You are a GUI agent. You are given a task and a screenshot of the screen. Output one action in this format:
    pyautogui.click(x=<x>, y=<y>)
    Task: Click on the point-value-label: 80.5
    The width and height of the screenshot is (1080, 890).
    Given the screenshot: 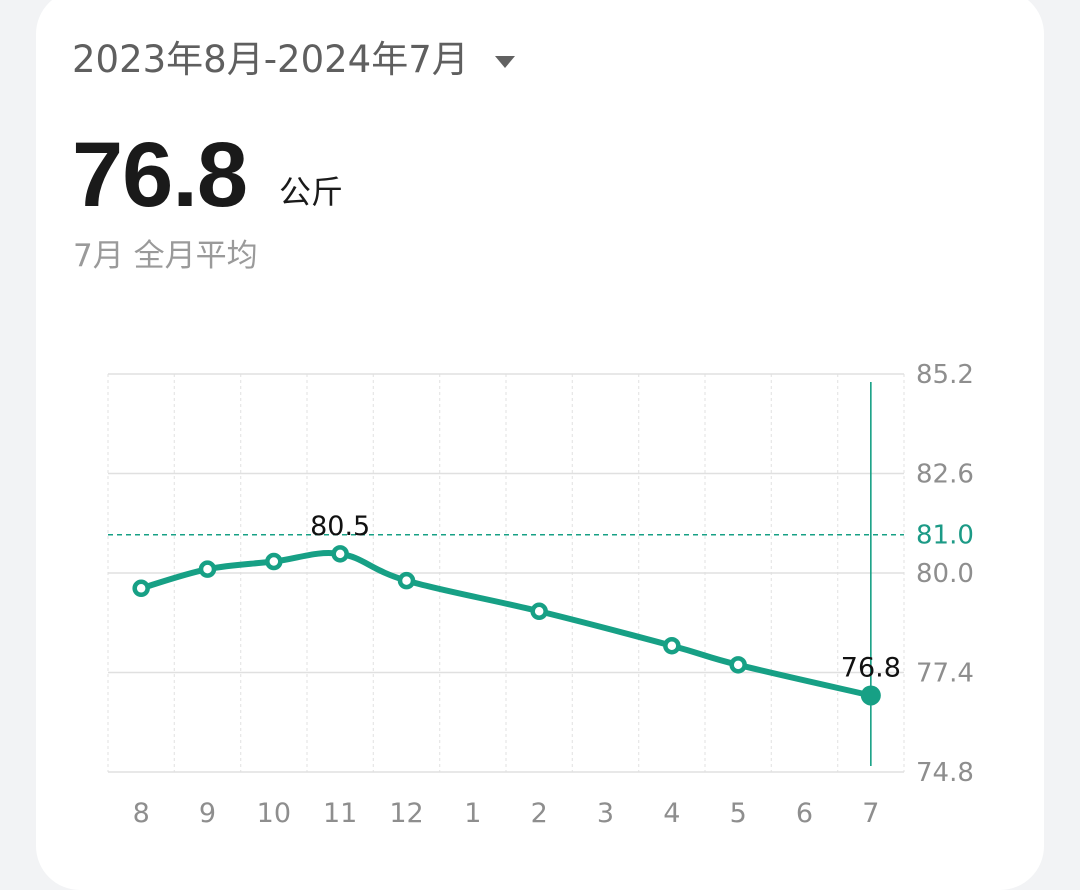 What is the action you would take?
    pyautogui.click(x=340, y=526)
    